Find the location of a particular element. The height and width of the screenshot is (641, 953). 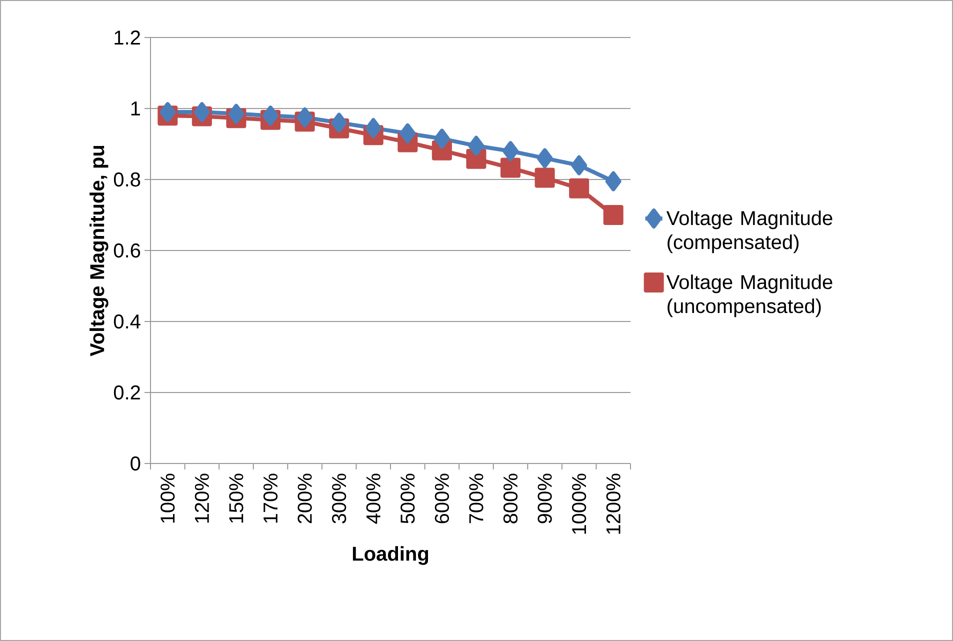

y-tick-label: 0.4 is located at coordinates (127, 321).